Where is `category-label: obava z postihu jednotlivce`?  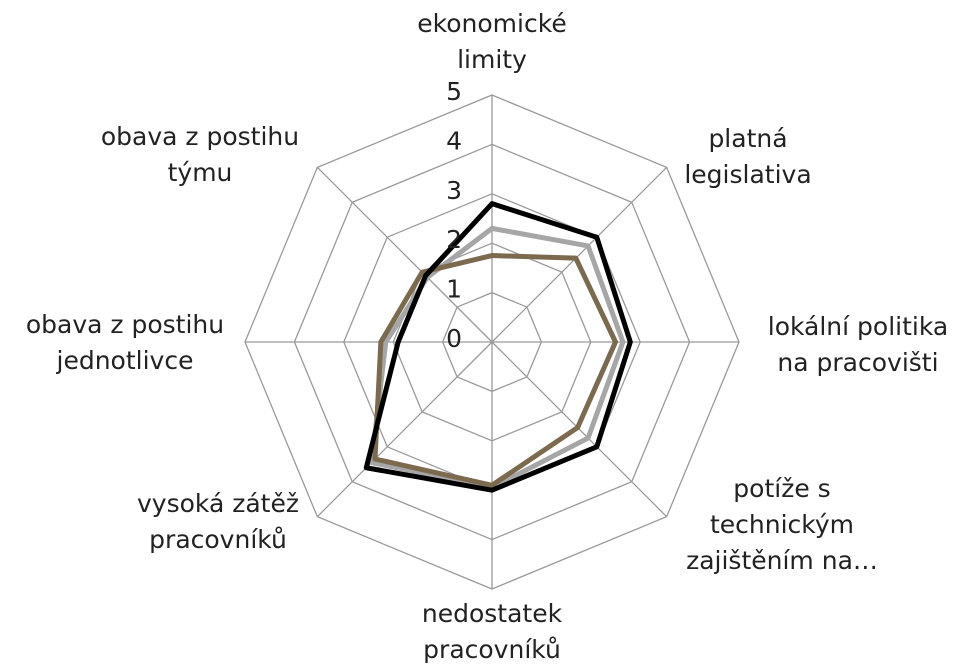 category-label: obava z postihu jednotlivce is located at coordinates (125, 342).